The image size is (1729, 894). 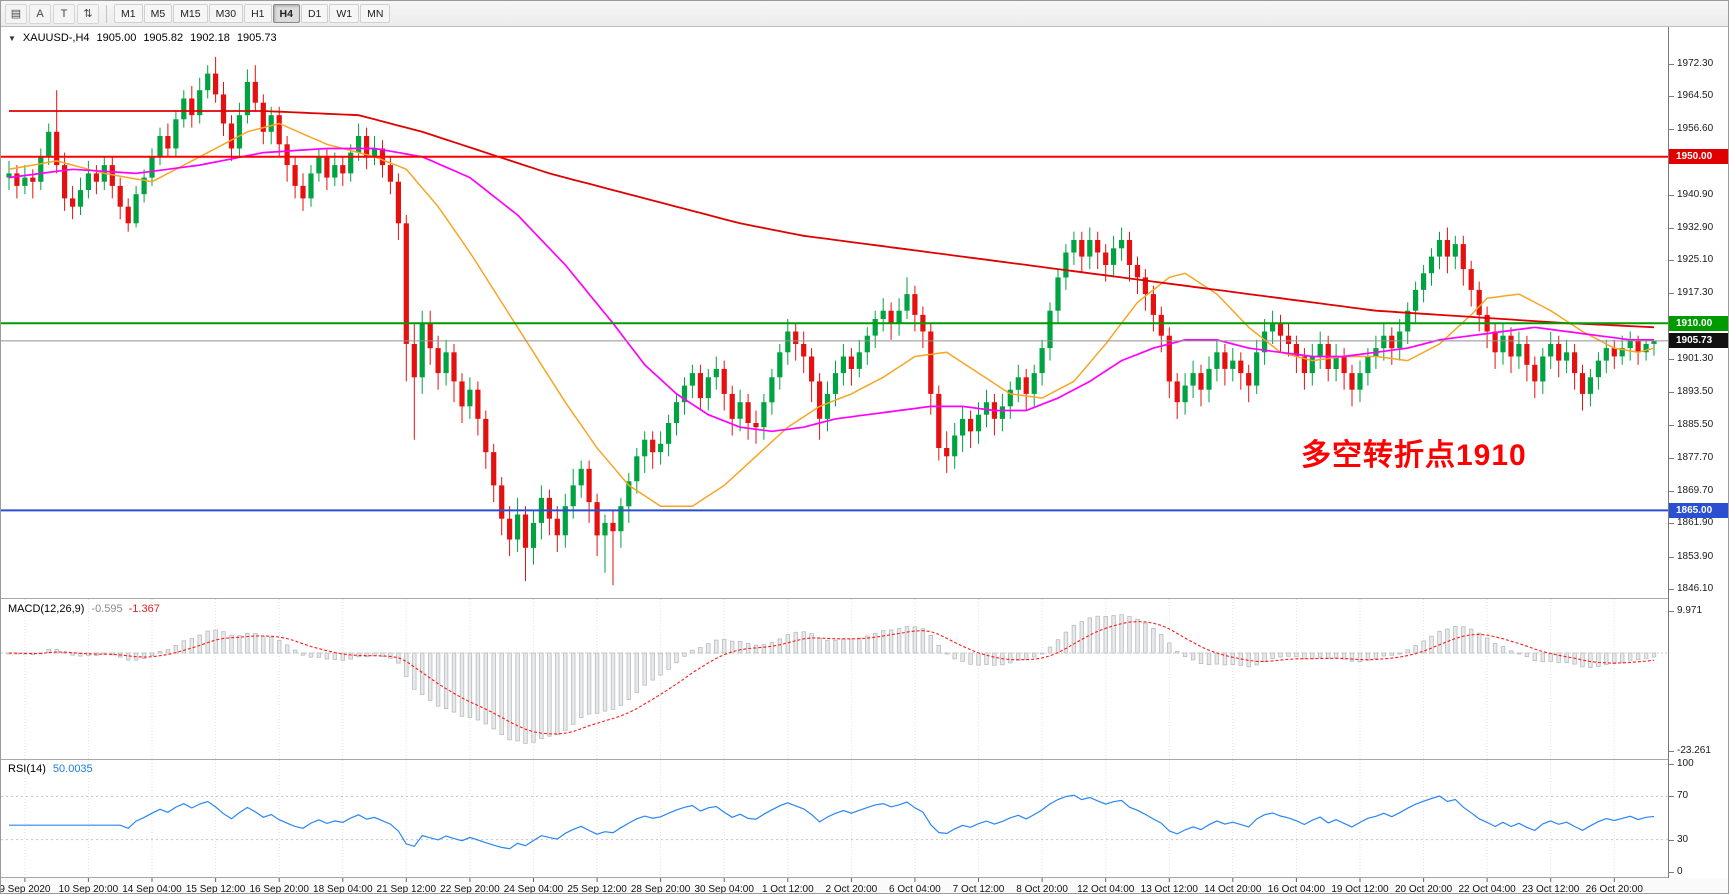 I want to click on text-tool-icon: T, so click(x=64, y=13).